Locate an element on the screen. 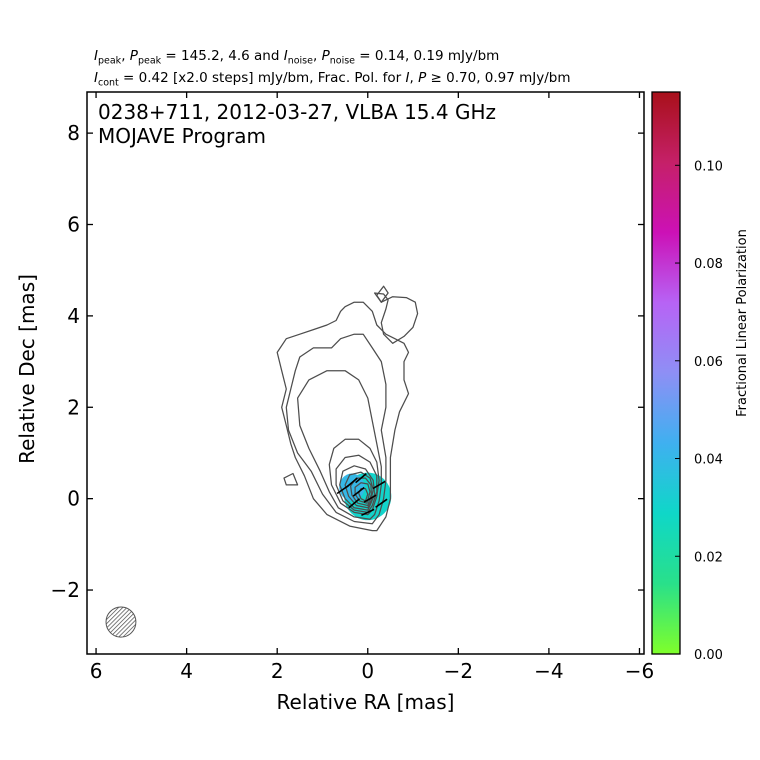 The image size is (760, 760). colorbar-tick-label-5: 0.10 is located at coordinates (708, 166).